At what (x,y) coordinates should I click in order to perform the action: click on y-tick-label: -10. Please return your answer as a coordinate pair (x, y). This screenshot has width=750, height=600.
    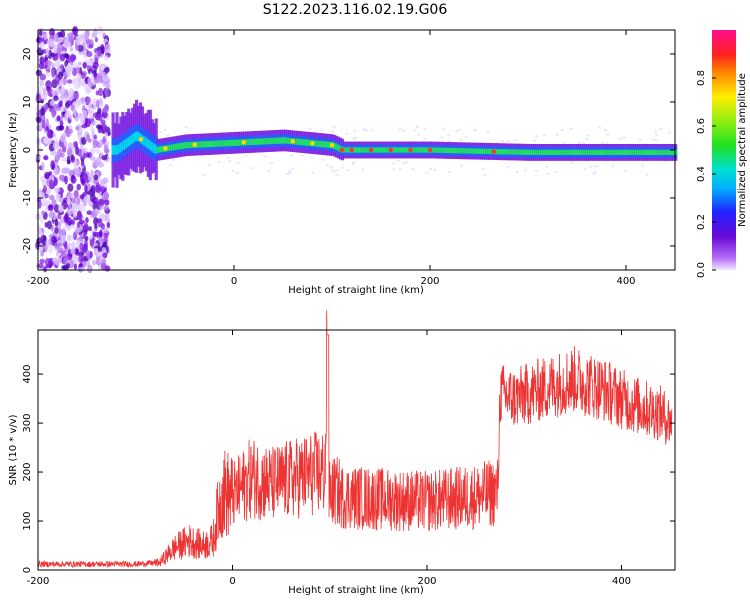
    Looking at the image, I should click on (27, 198).